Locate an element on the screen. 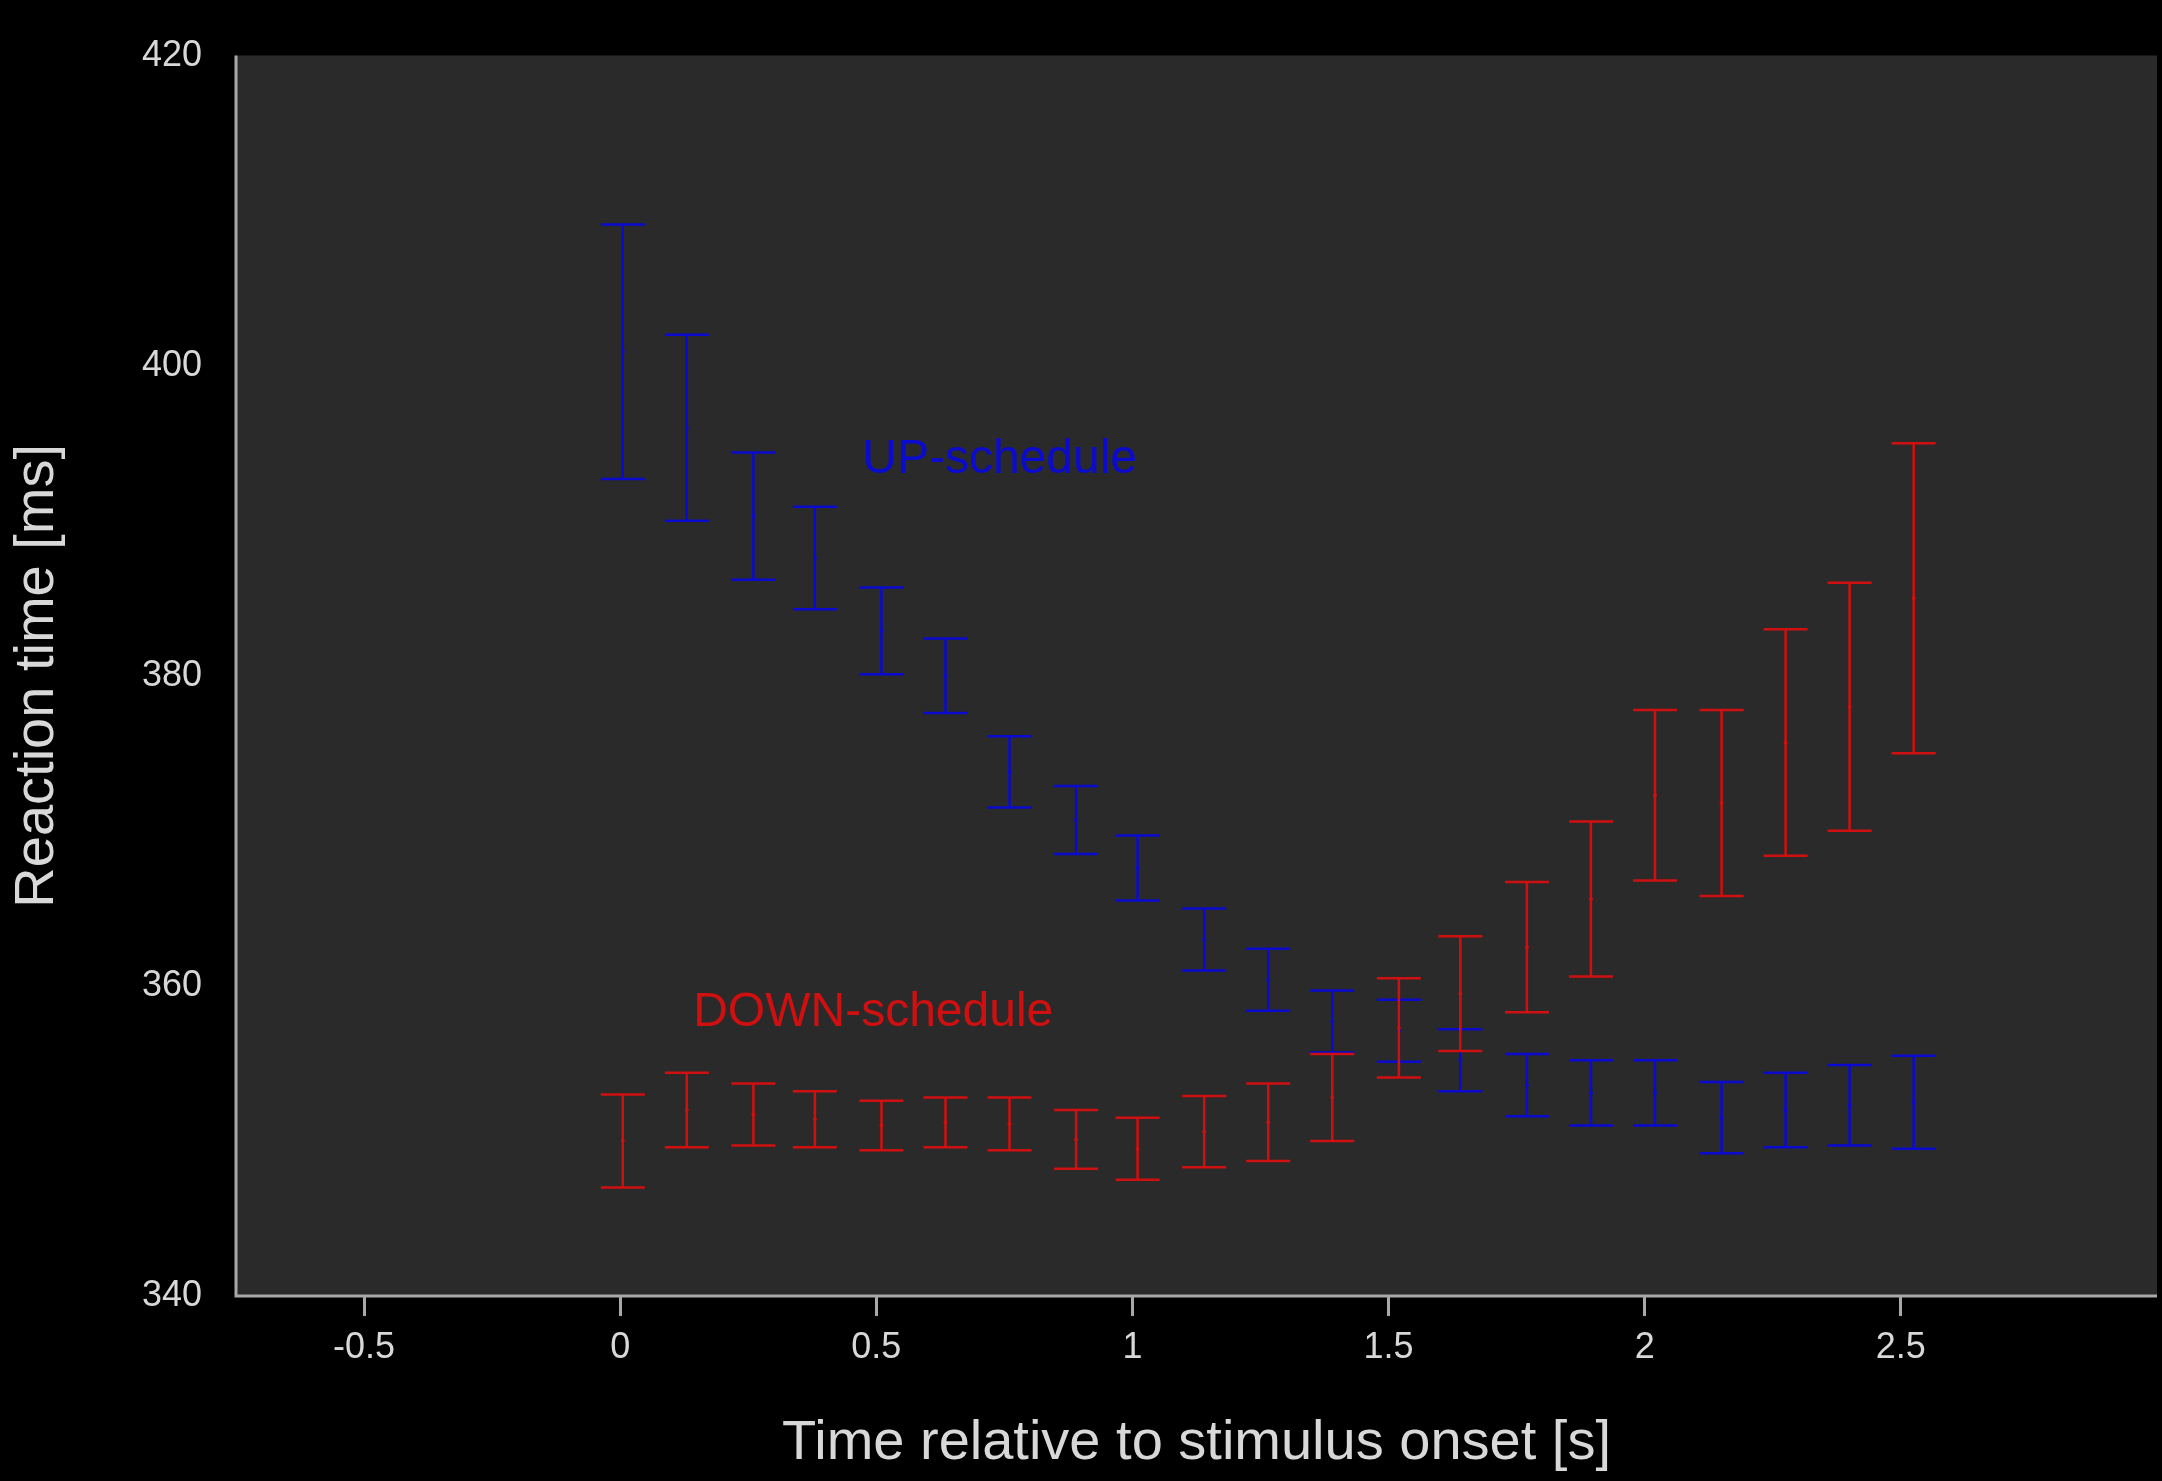  x-tick-label: 0.5 is located at coordinates (876, 1345).